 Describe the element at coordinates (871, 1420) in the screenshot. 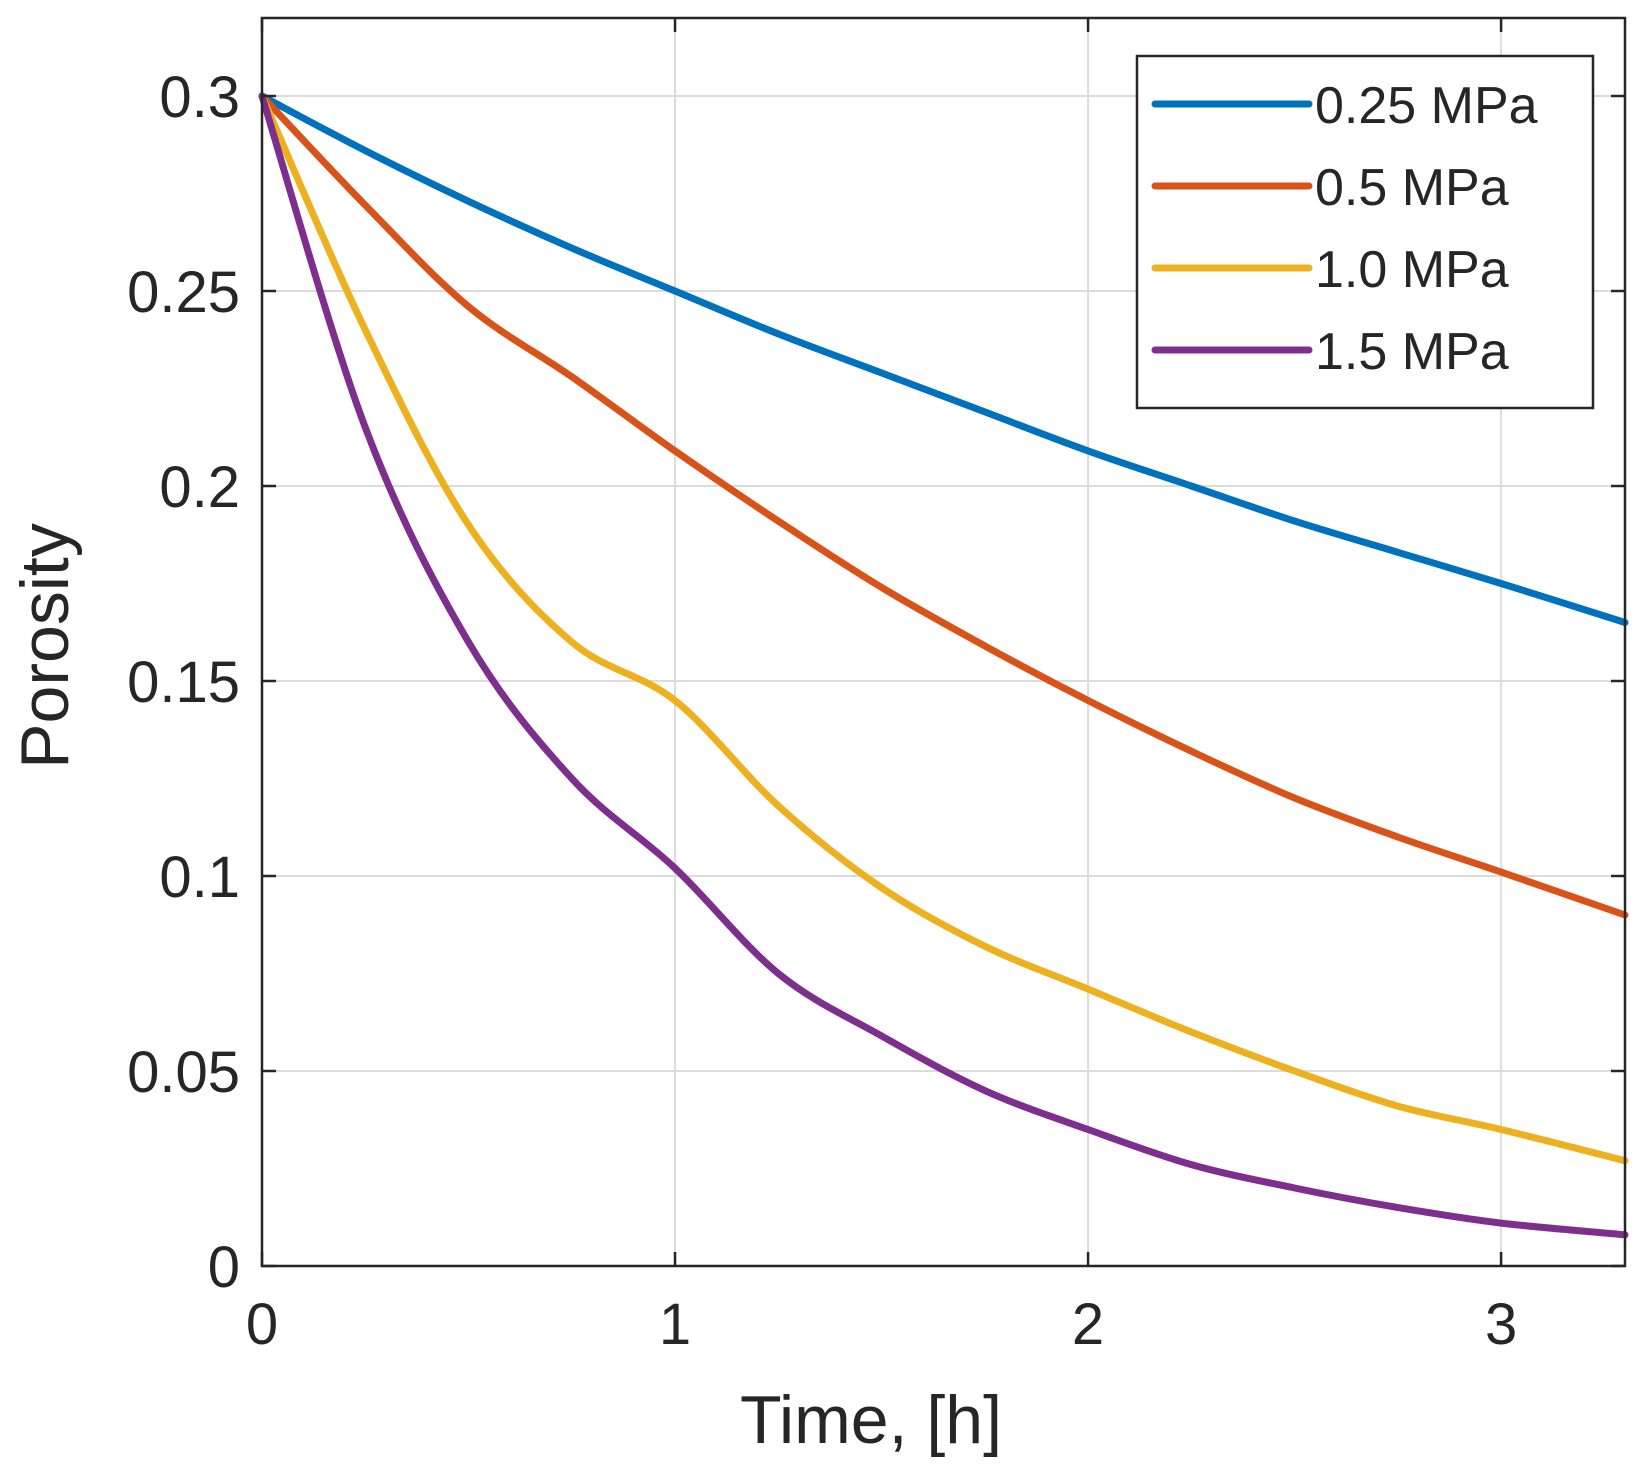

I see `x-axis-title: Time, [h]` at that location.